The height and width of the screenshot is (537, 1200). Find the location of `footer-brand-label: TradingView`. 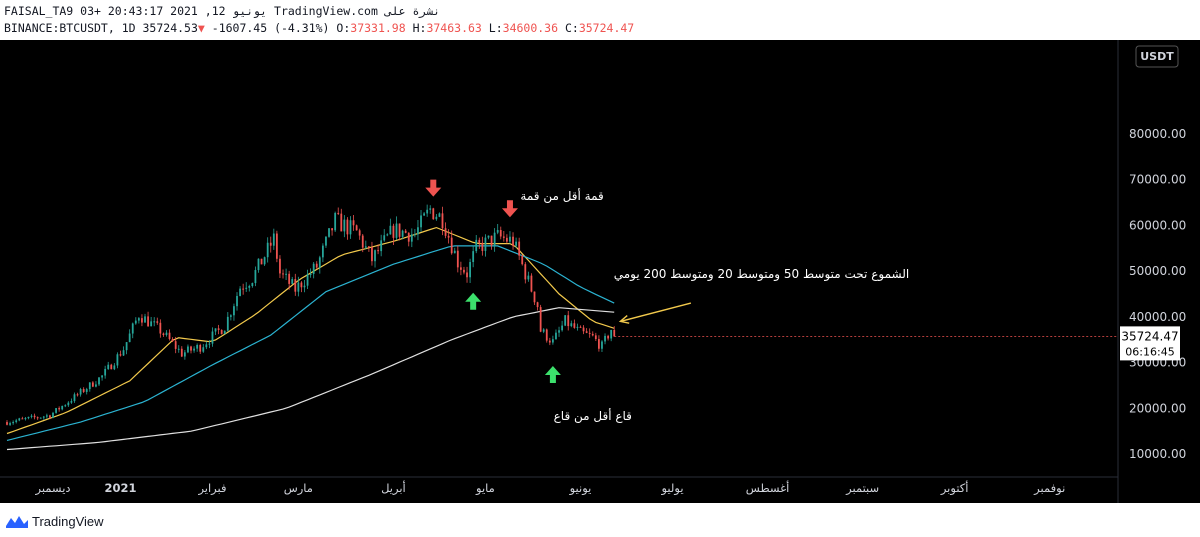

footer-brand-label: TradingView is located at coordinates (68, 521).